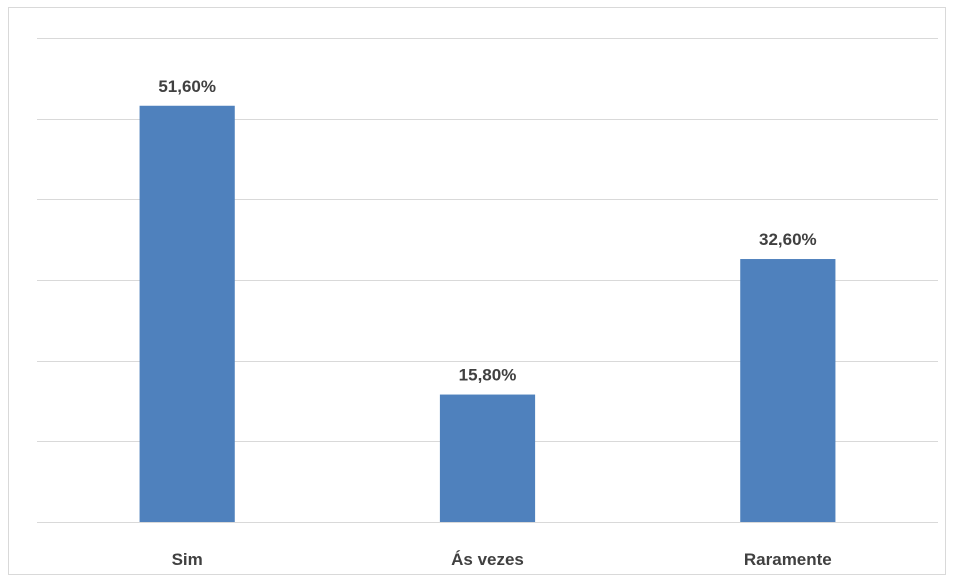  I want to click on x-tick-label: Raramente, so click(788, 559).